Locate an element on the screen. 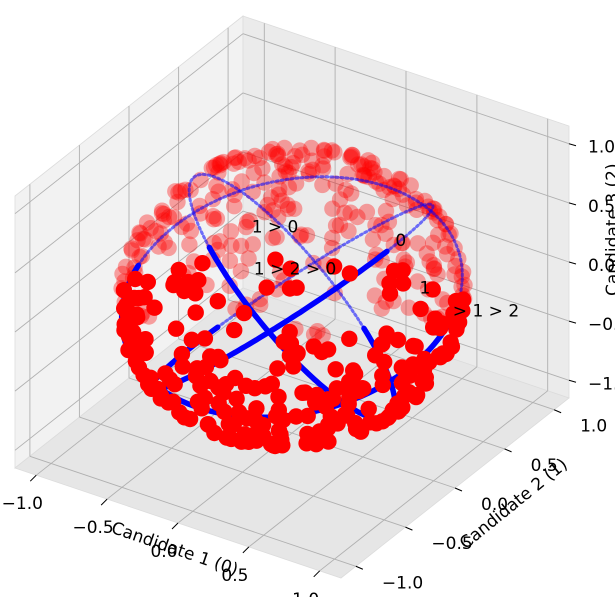 Image resolution: width=615 pixels, height=597 pixels. ring-annotation: 0 is located at coordinates (400, 241).